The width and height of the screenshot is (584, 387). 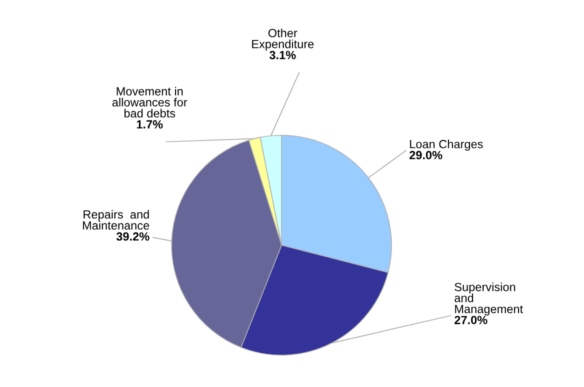 I want to click on slice-label: Loan Charges, so click(x=446, y=145).